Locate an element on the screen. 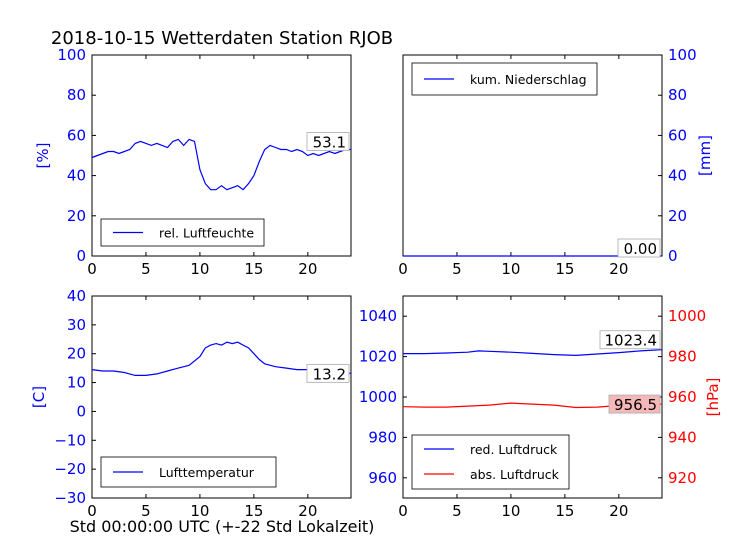 Image resolution: width=736 pixels, height=556 pixels. pressure-ytick-label: 980 is located at coordinates (382, 437).